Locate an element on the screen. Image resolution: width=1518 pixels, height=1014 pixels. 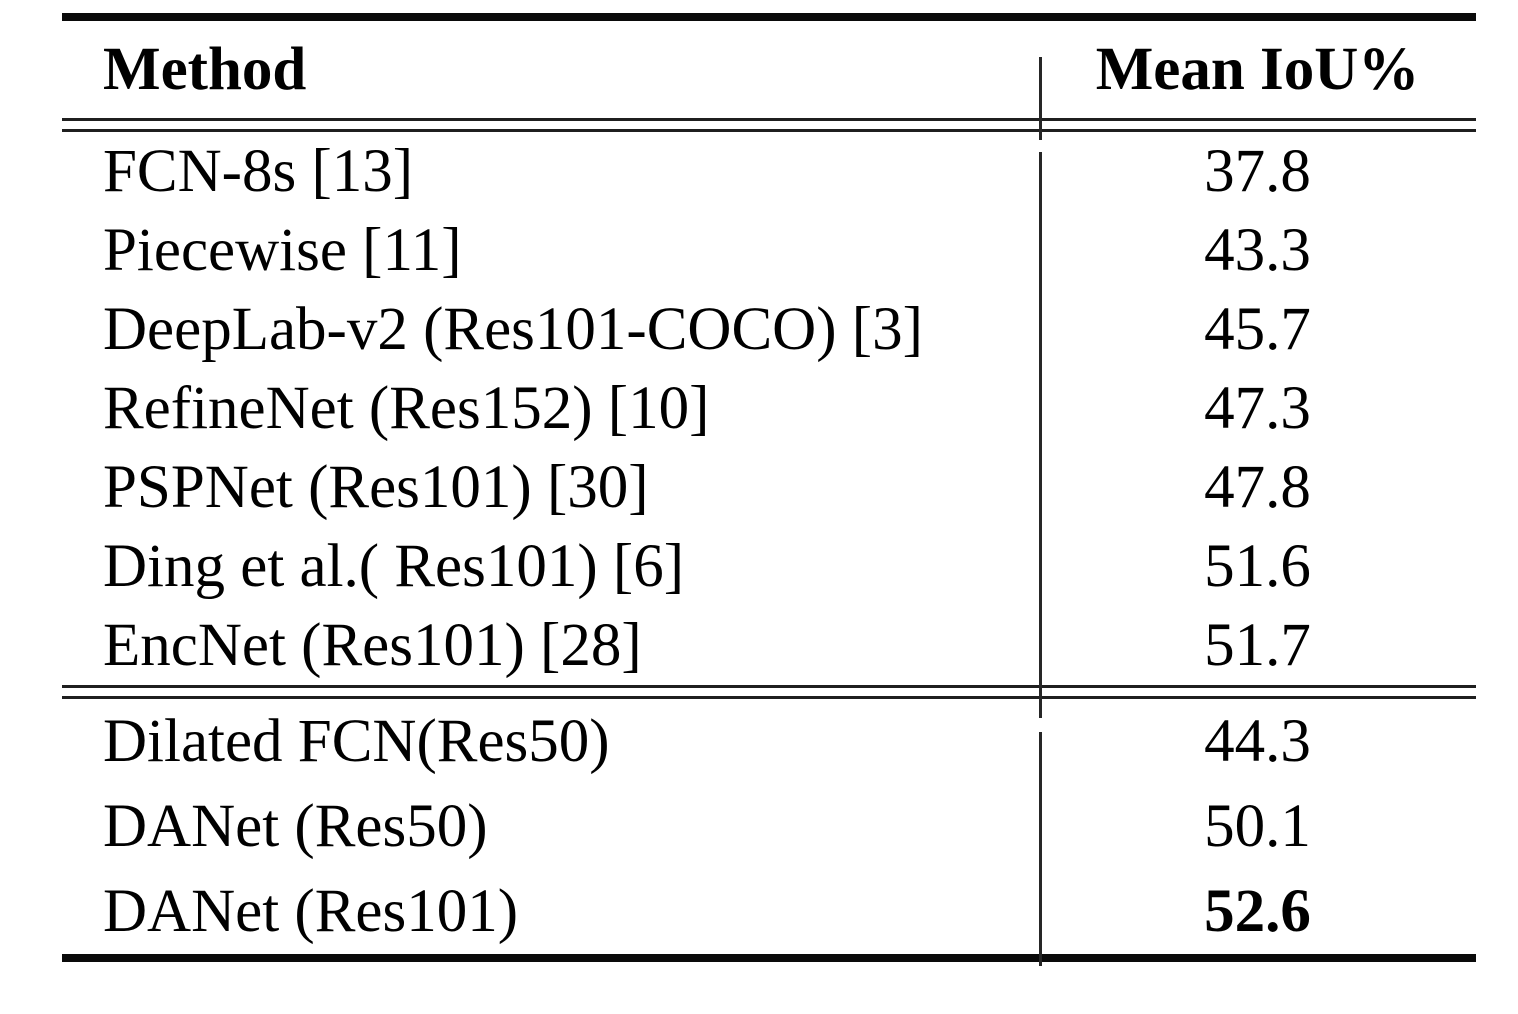
method-cell: Ding et al.( Res101) [6] is located at coordinates (394, 566).